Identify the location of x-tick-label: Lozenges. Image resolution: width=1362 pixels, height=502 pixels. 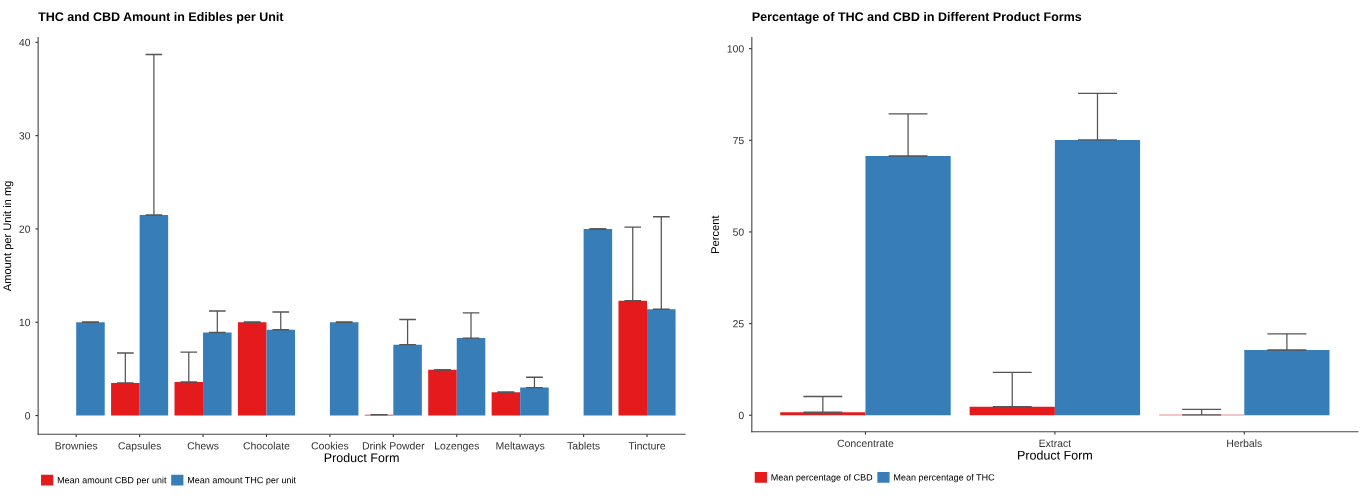
(457, 447).